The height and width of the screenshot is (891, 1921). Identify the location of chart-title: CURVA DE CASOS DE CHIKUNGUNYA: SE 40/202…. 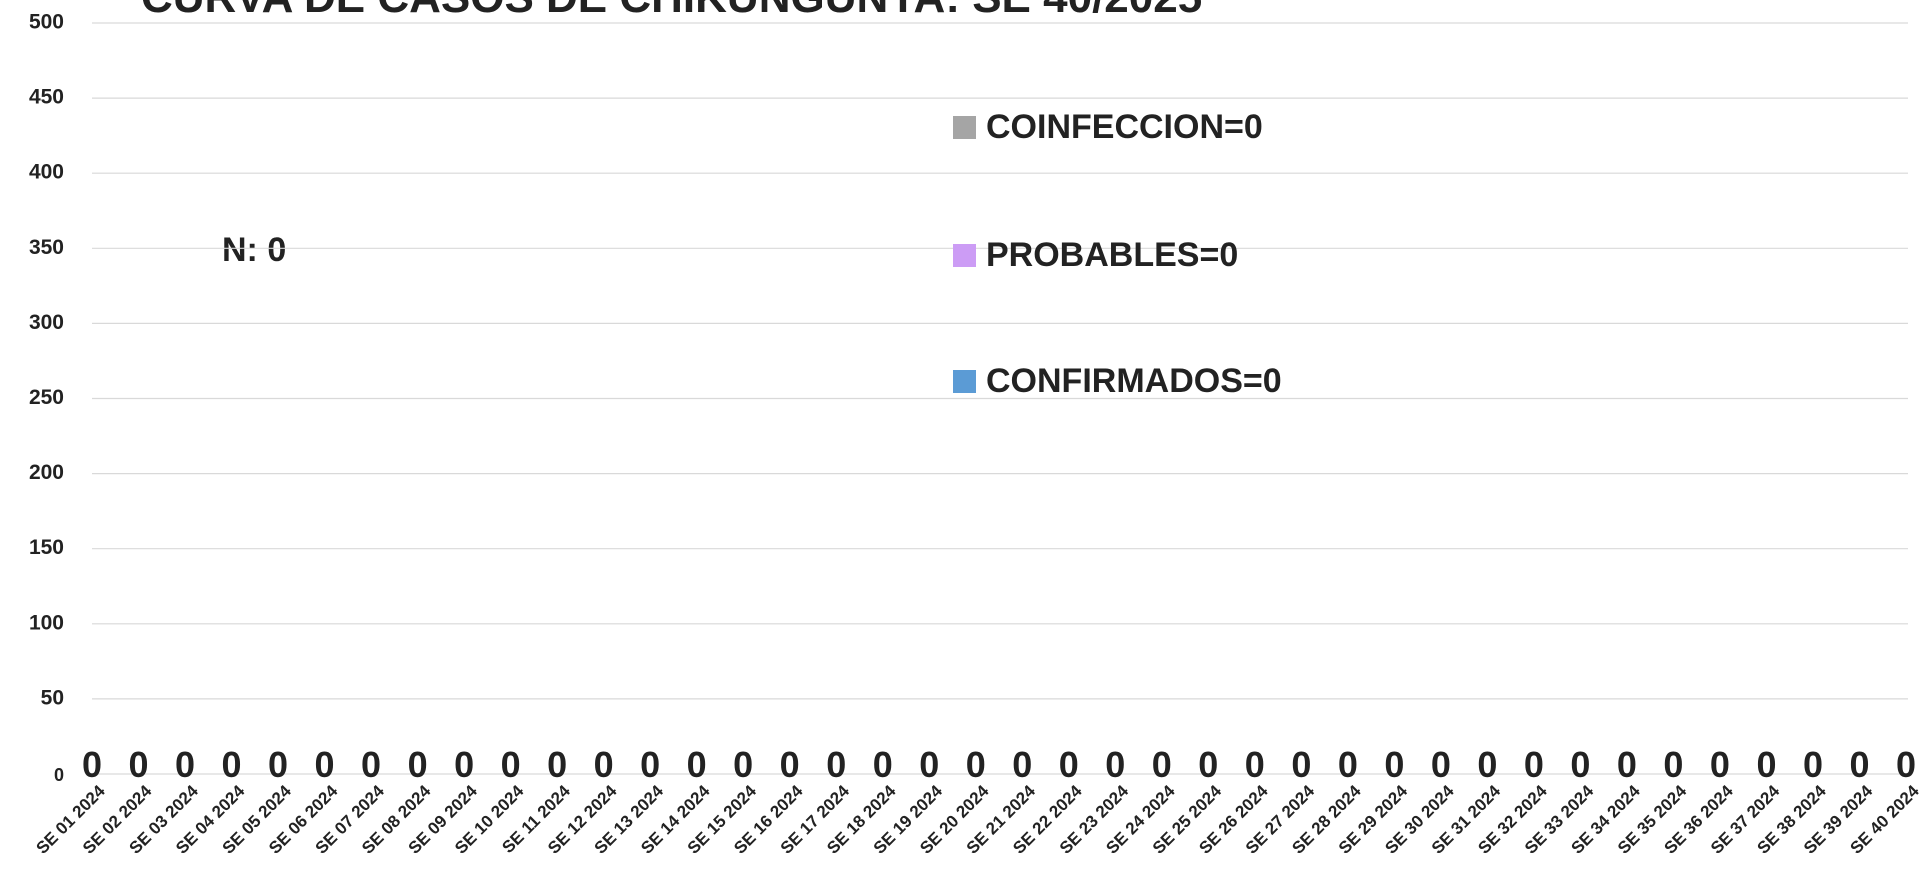
(671, 11).